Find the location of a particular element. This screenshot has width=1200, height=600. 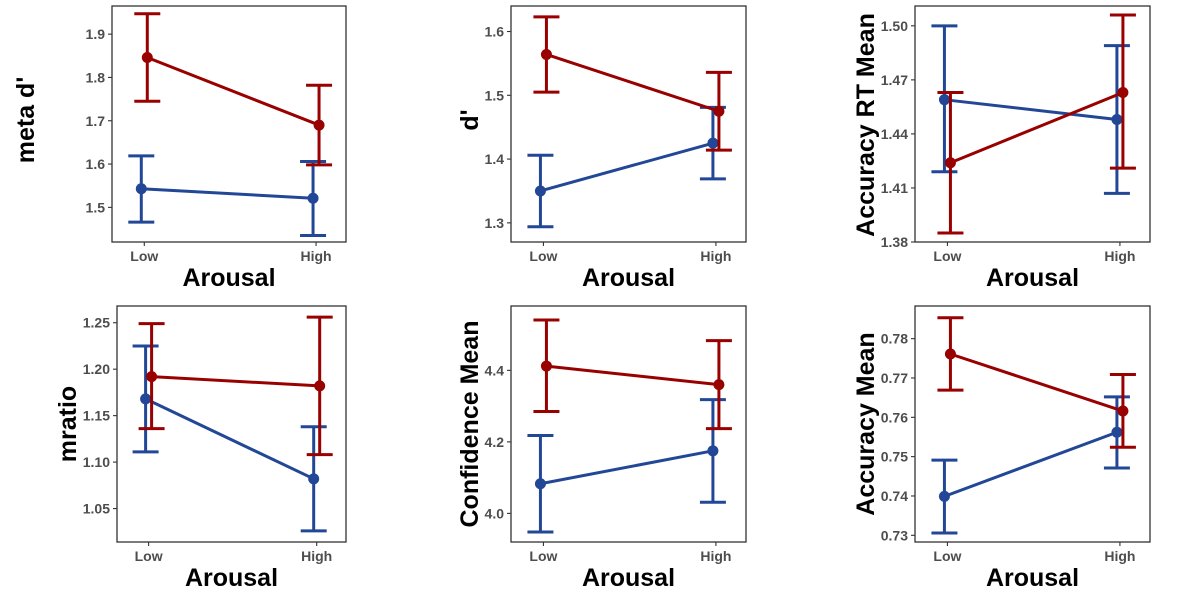

y-tick-label: 1.47 is located at coordinates (894, 80).